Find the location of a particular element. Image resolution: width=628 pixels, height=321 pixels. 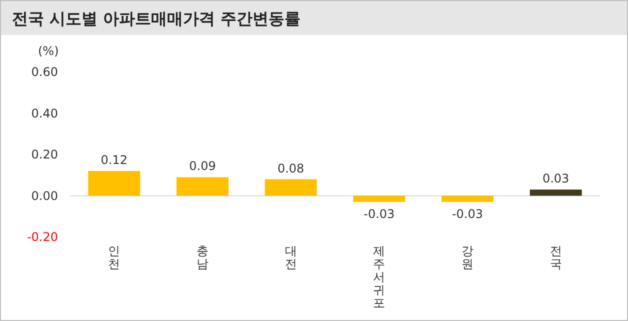

chart-title: 전국 시도별 아파트매매가격 주간변동률 is located at coordinates (156, 18).